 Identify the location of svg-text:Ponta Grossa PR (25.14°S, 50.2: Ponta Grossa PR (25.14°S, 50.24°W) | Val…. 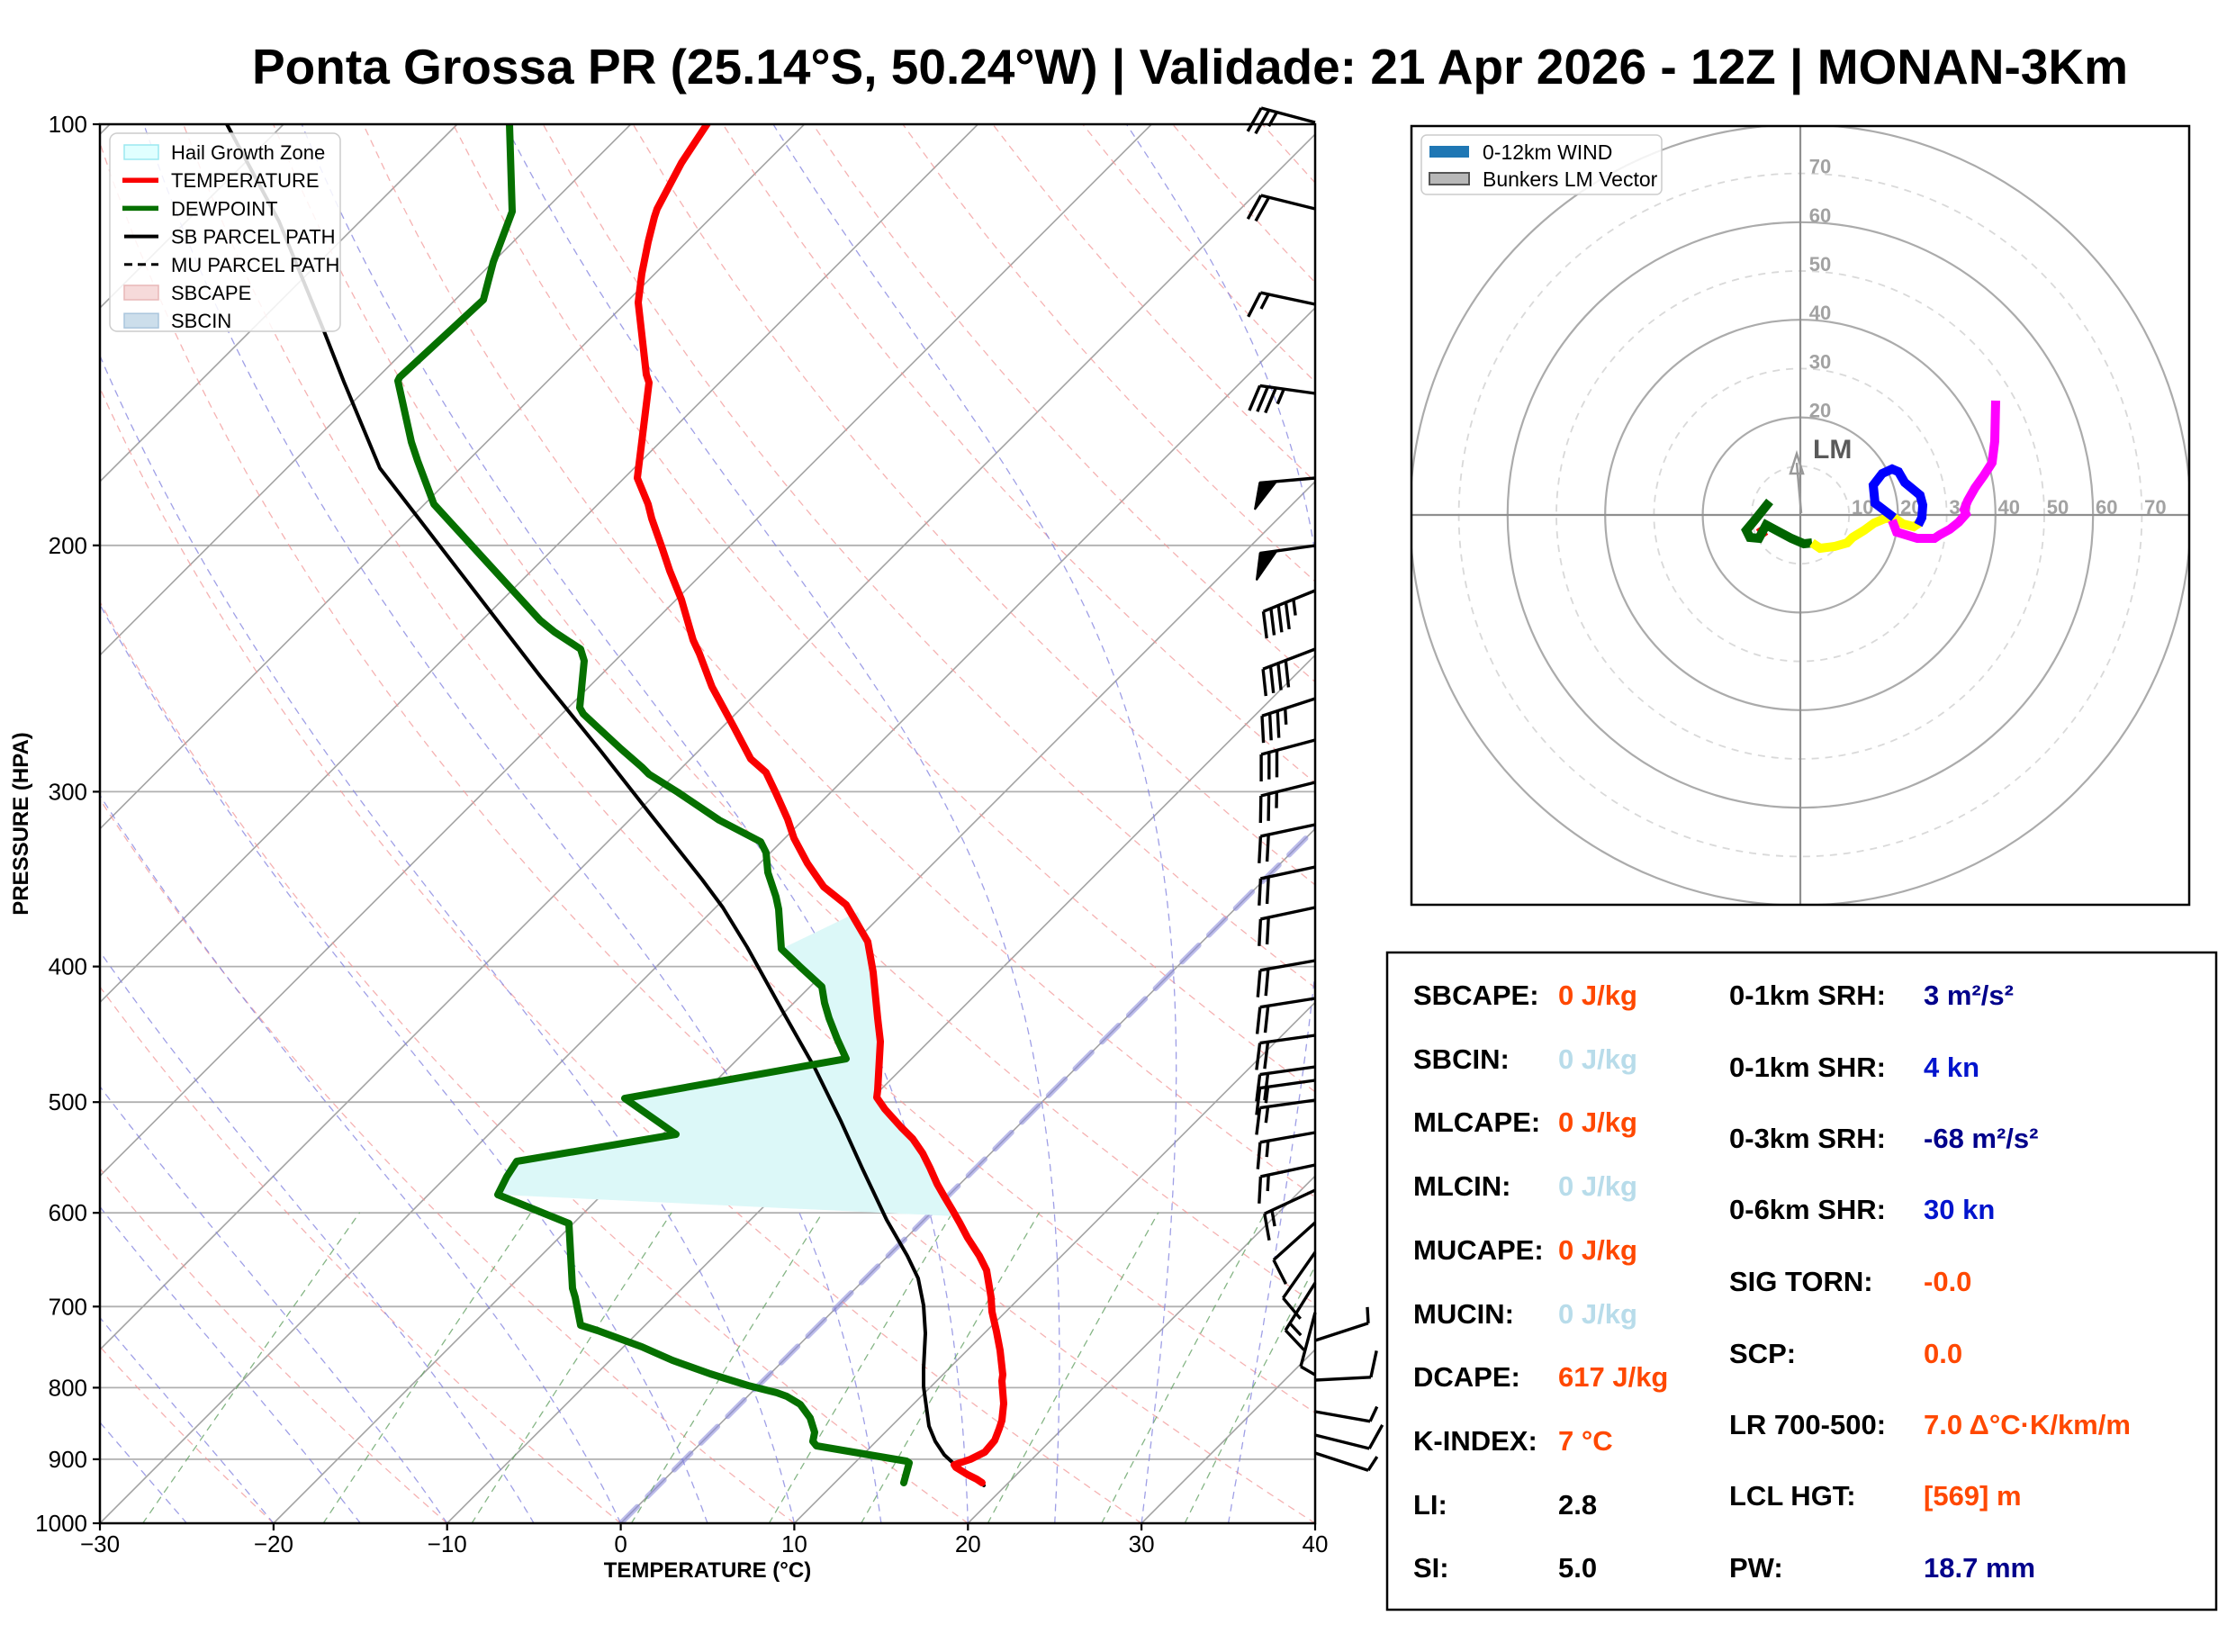
(1190, 67).